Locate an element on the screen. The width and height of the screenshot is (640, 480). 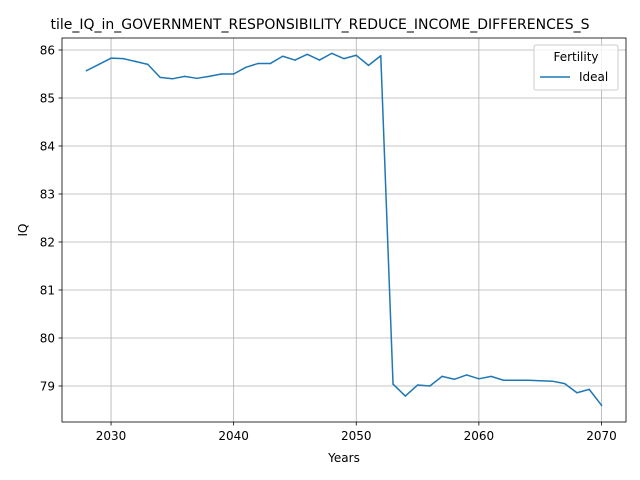
y-tick-label: 80 is located at coordinates (47, 339).